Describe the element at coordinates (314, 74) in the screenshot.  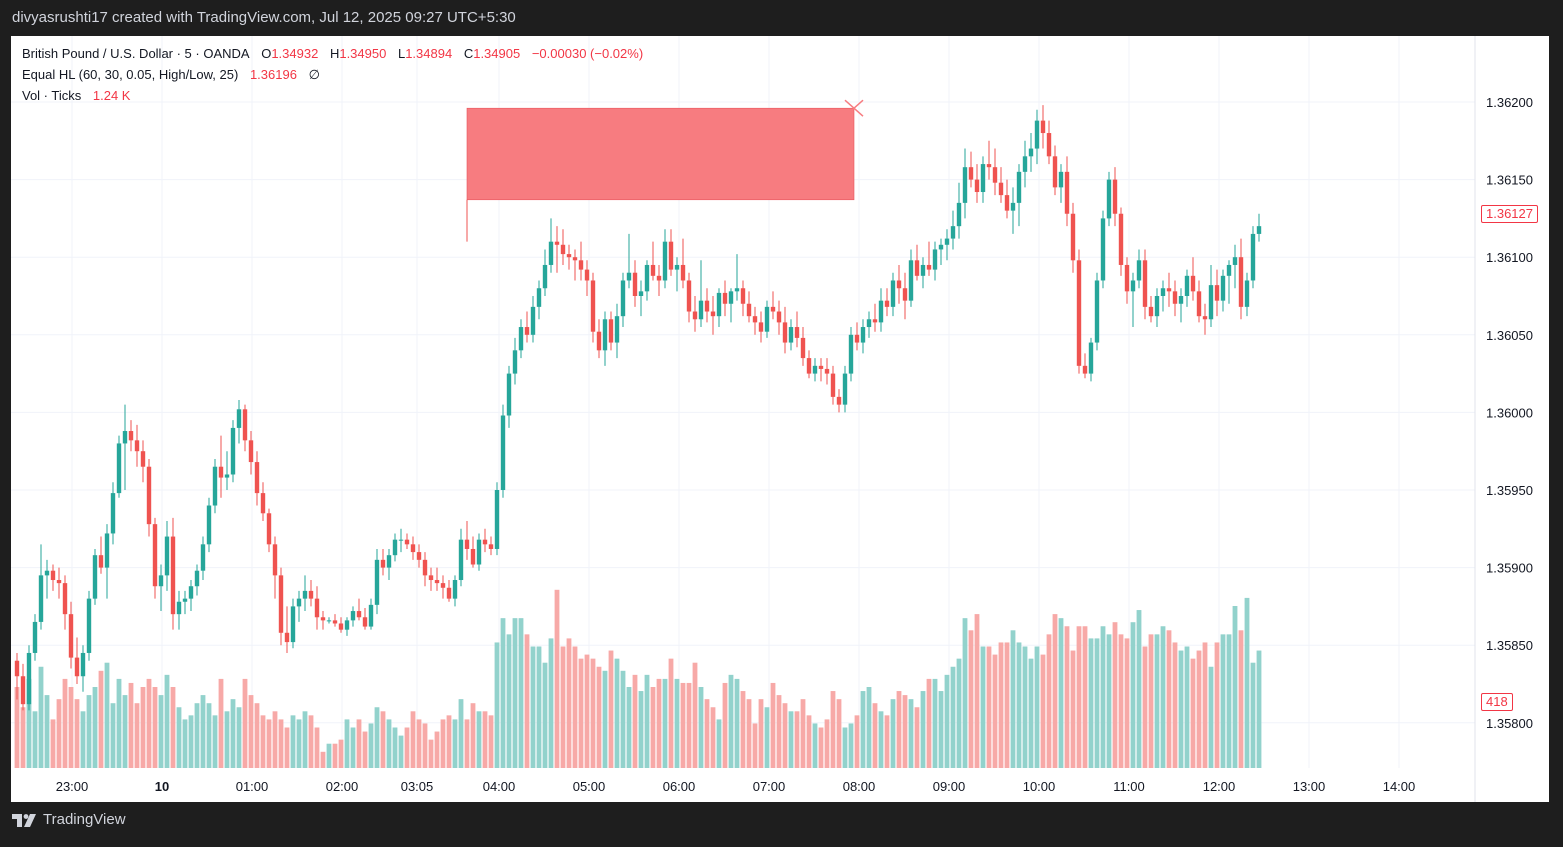
I see `indicator-empty-symbol: ∅` at that location.